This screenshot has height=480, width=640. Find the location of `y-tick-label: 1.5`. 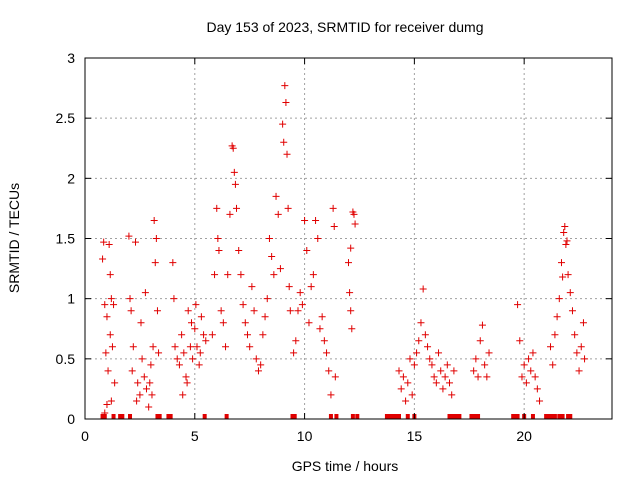

y-tick-label: 1.5 is located at coordinates (66, 239).